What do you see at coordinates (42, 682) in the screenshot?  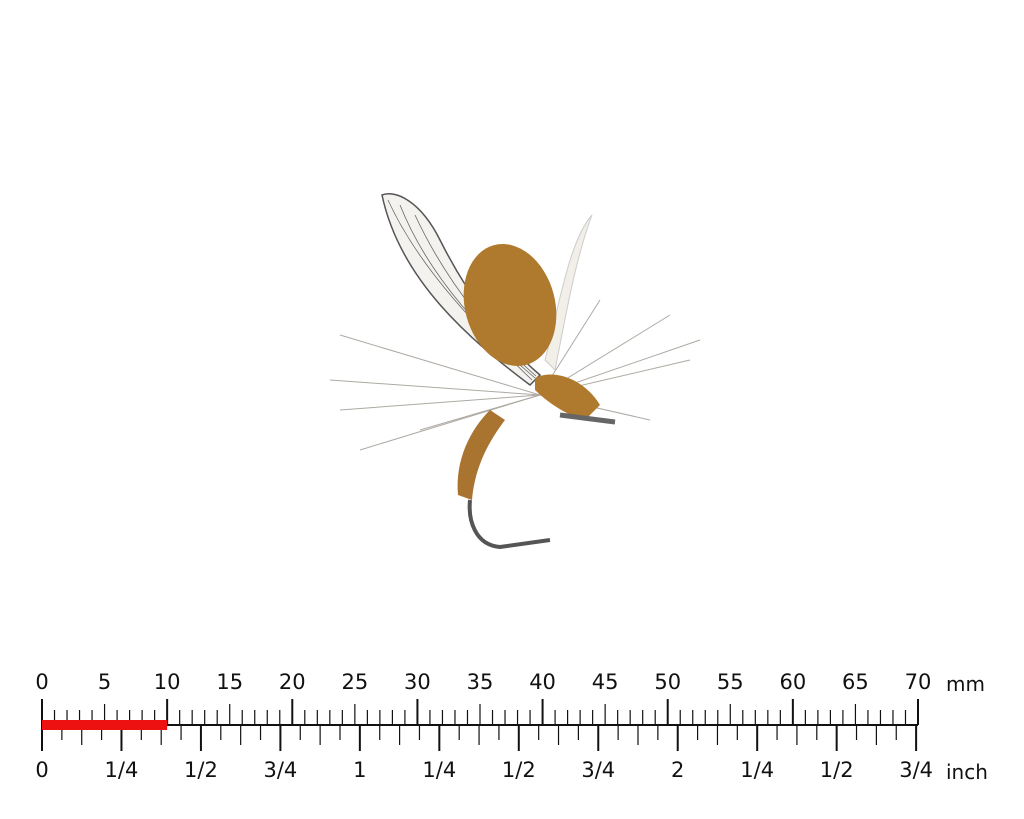 I see `mm-label: 0` at bounding box center [42, 682].